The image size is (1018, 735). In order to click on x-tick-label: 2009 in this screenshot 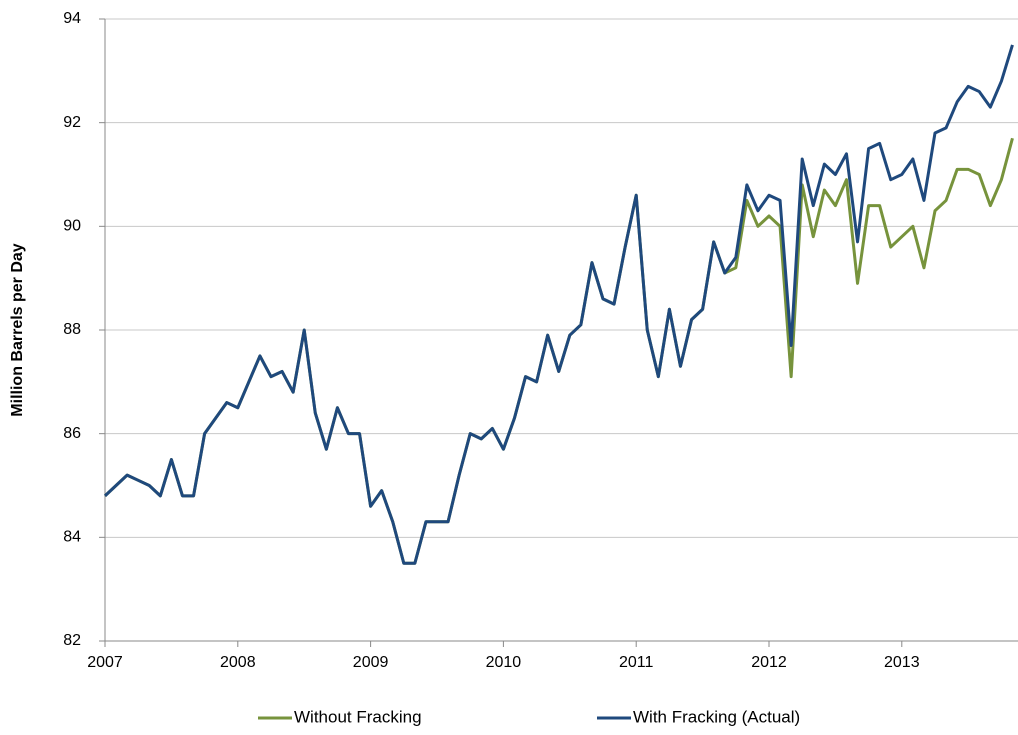, I will do `click(371, 662)`.